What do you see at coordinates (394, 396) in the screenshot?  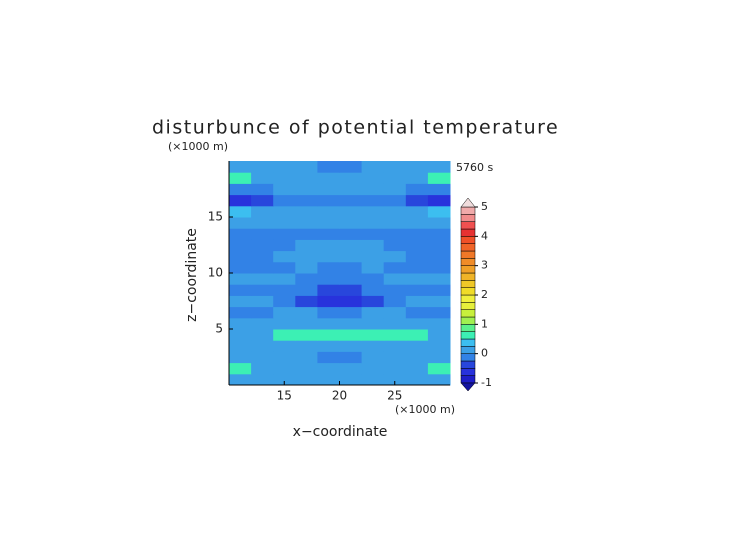 I see `x-tick-label: 25` at bounding box center [394, 396].